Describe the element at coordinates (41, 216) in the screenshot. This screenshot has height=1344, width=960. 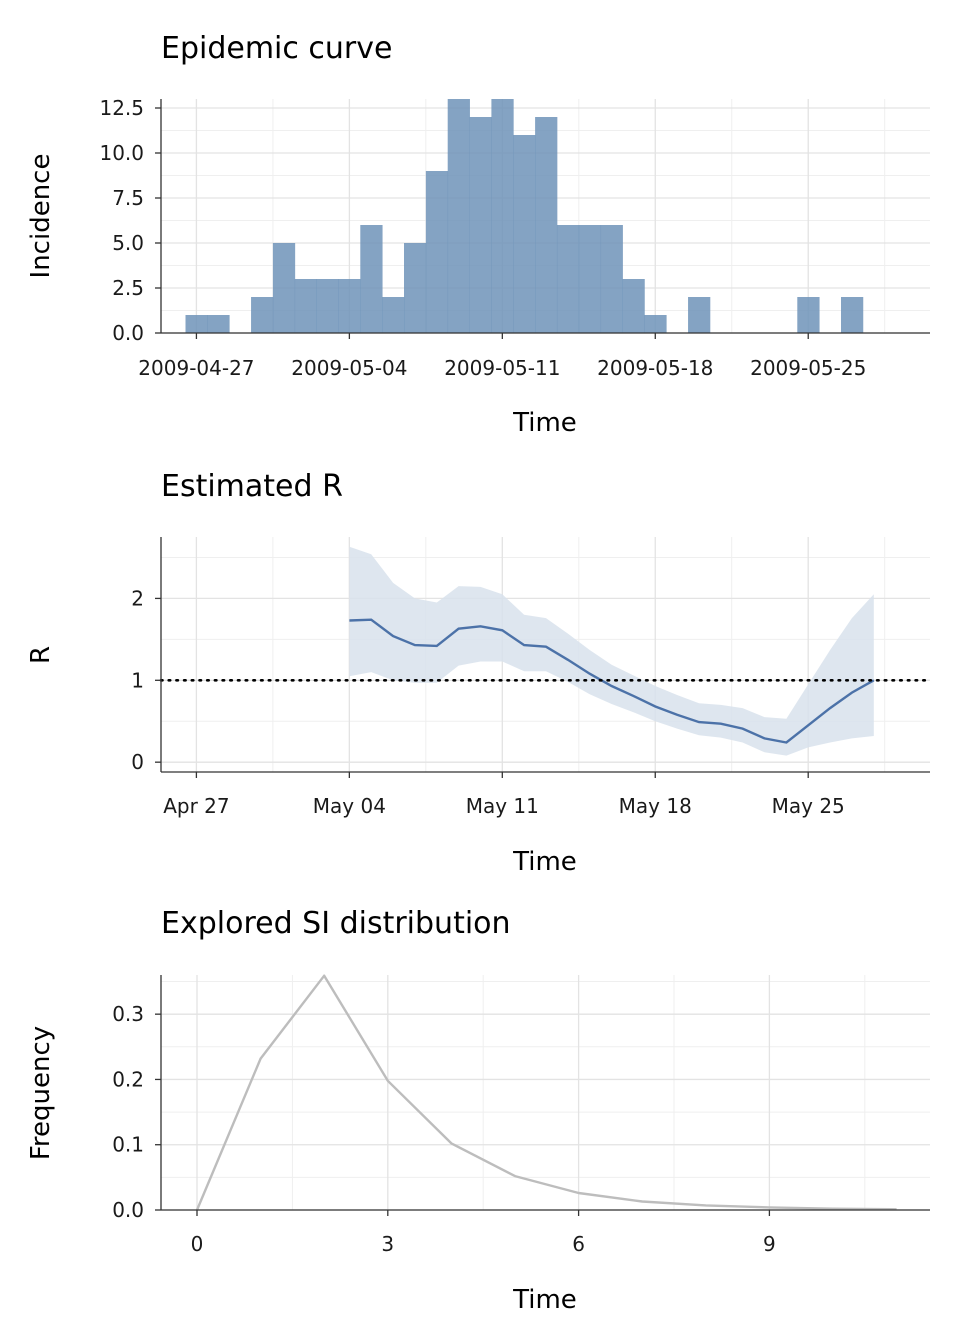
I see `epidemic-curve-y-label: Incidence` at that location.